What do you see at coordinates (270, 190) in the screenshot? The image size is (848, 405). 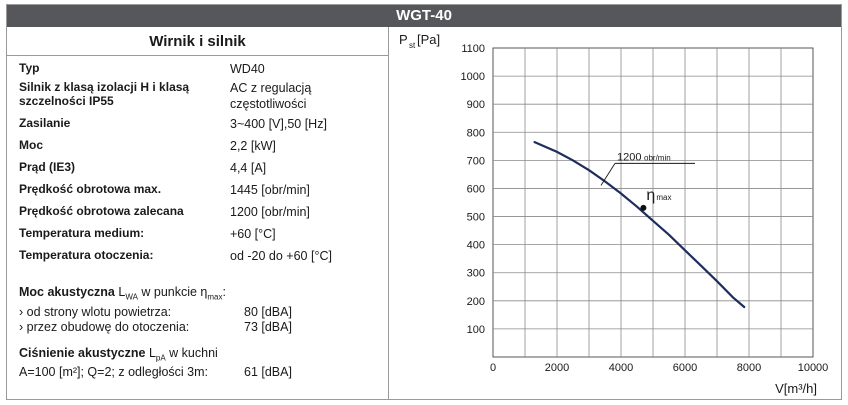 I see `spec-value: 1445 [obr/min]` at bounding box center [270, 190].